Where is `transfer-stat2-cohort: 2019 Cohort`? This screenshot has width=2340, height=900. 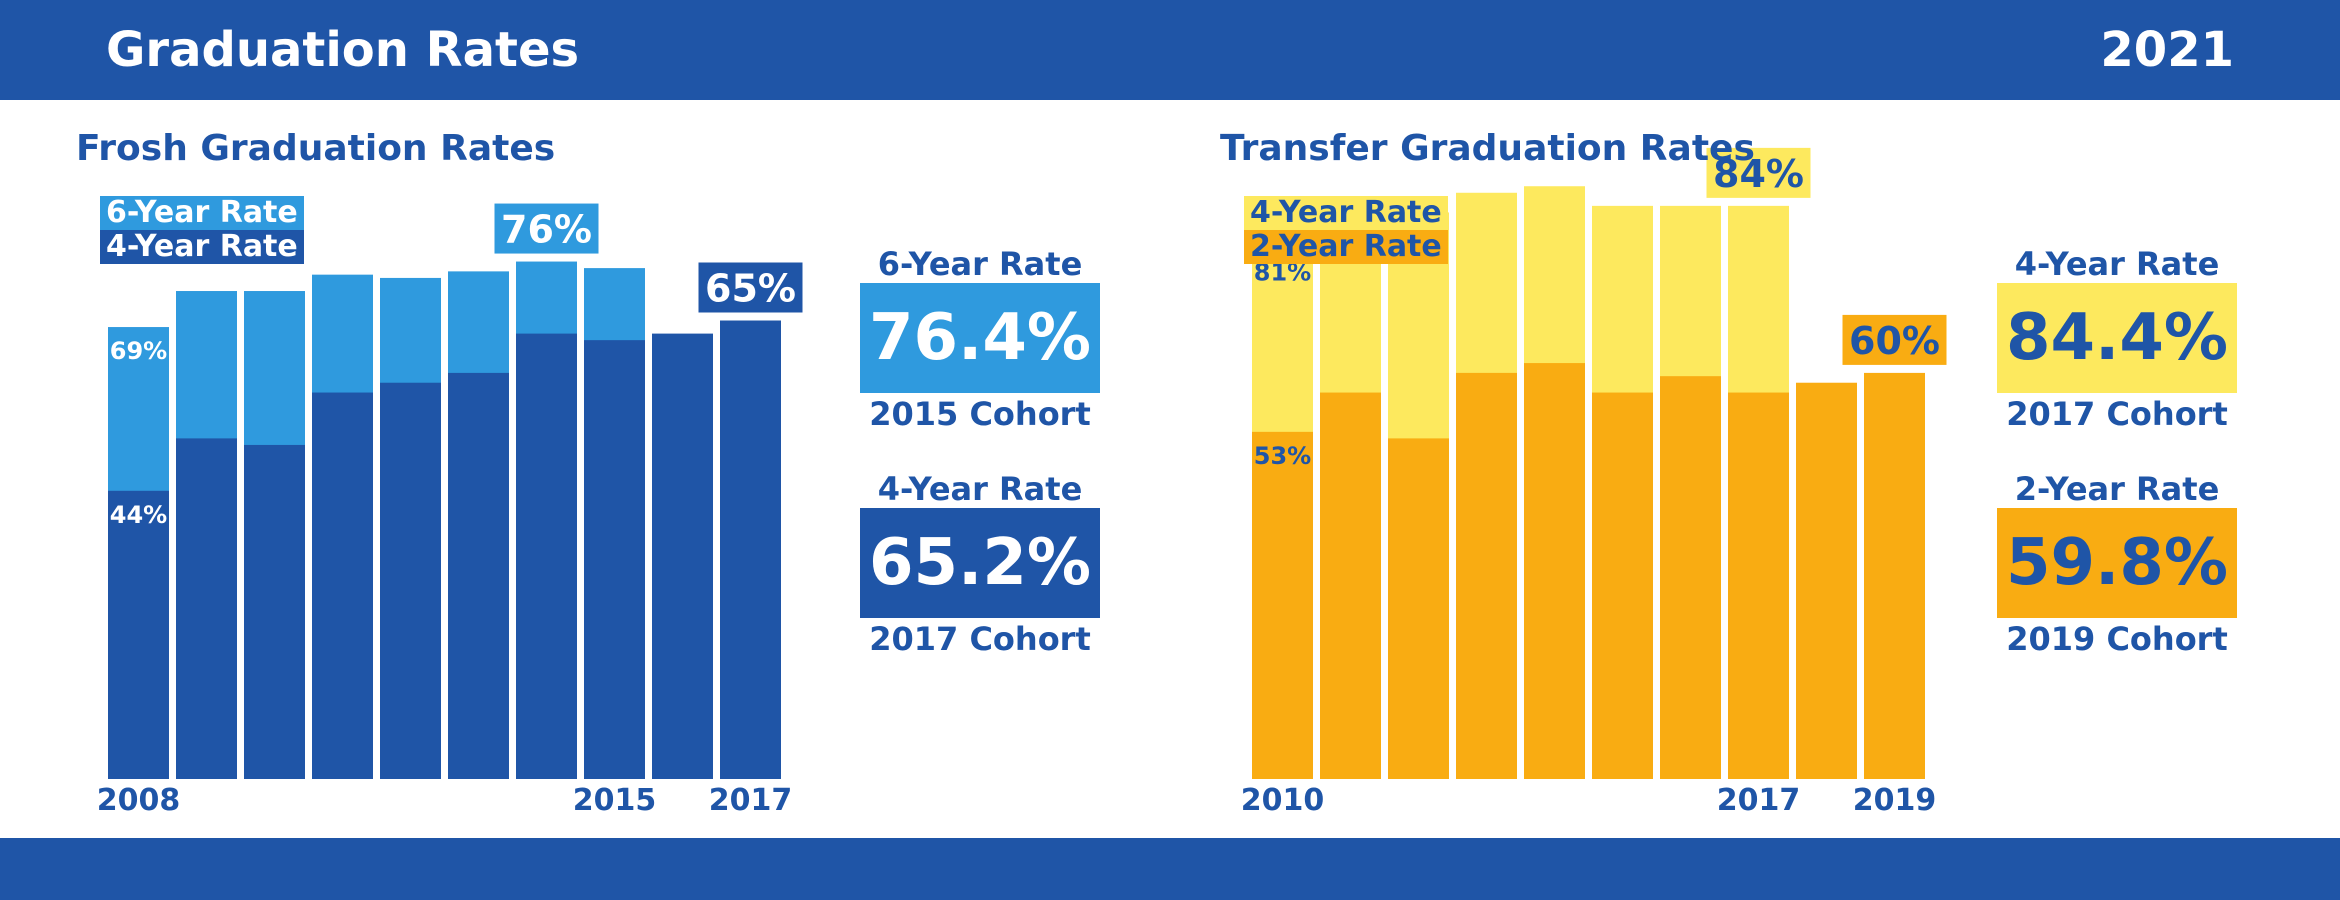
transfer-stat2-cohort: 2019 Cohort is located at coordinates (2117, 639).